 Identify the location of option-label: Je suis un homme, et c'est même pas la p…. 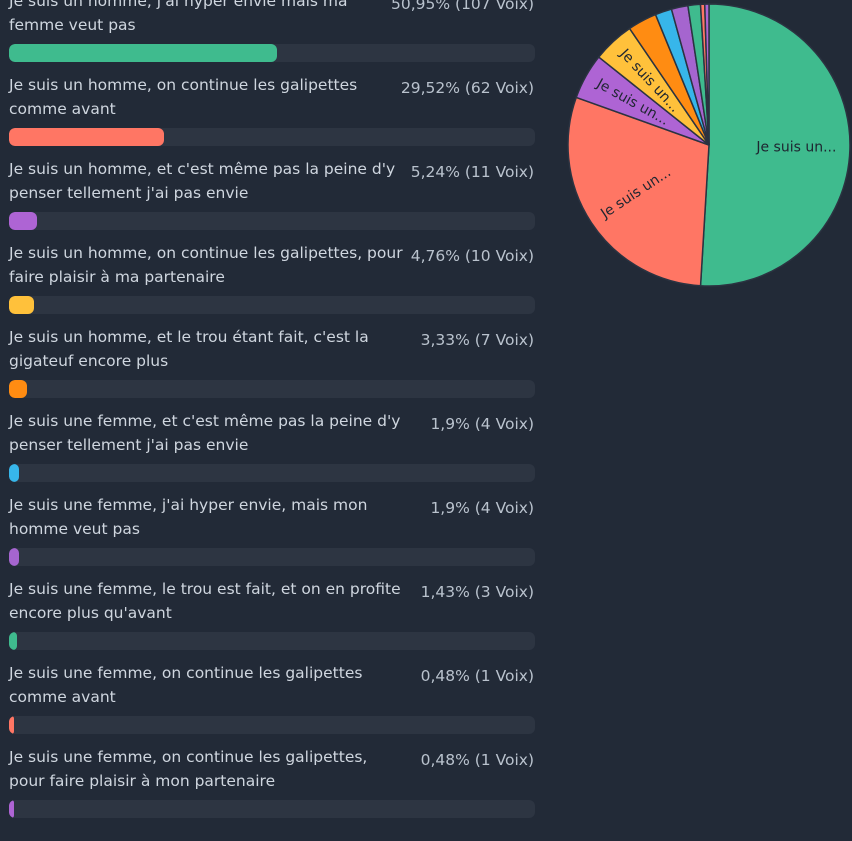
(202, 181).